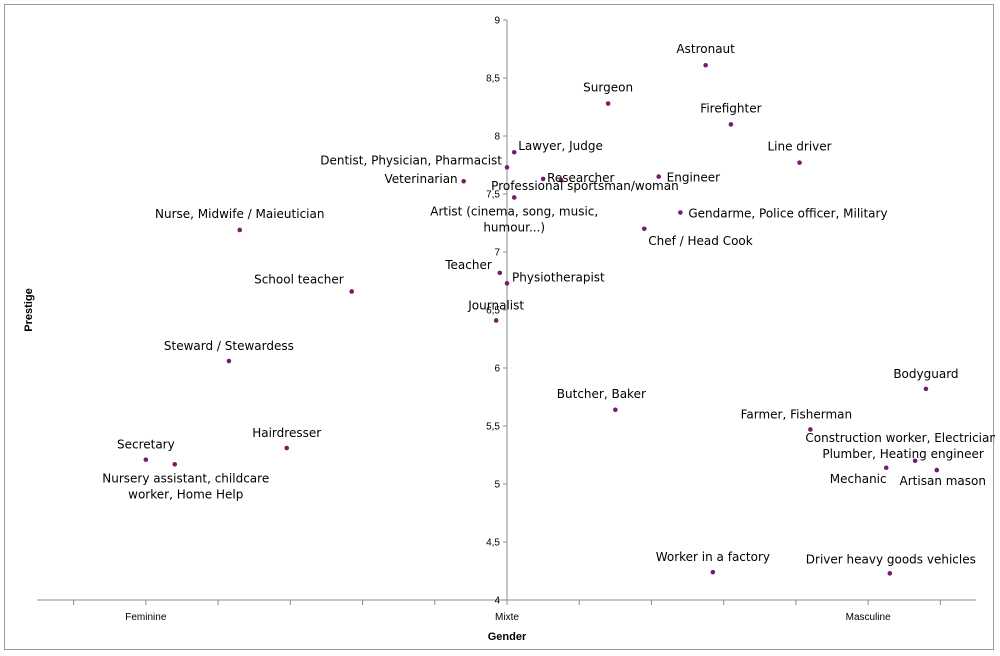 The image size is (1000, 656). What do you see at coordinates (497, 21) in the screenshot?
I see `y-tick-label: 9` at bounding box center [497, 21].